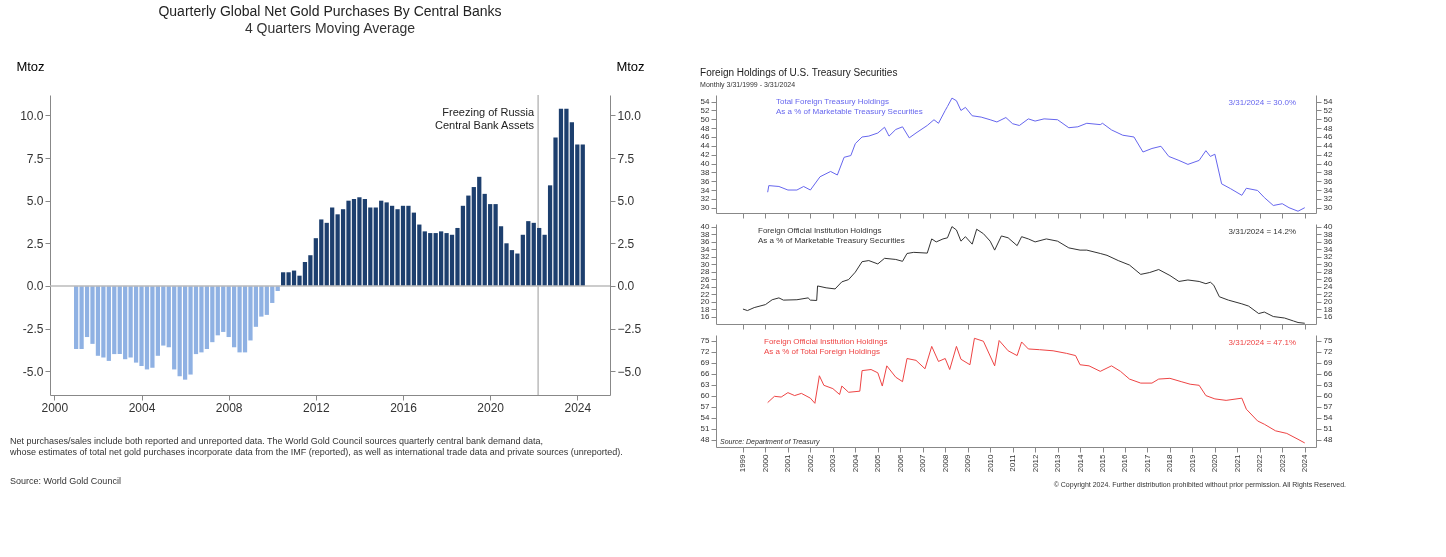  I want to click on y2-tick-label: 18, so click(1328, 309).